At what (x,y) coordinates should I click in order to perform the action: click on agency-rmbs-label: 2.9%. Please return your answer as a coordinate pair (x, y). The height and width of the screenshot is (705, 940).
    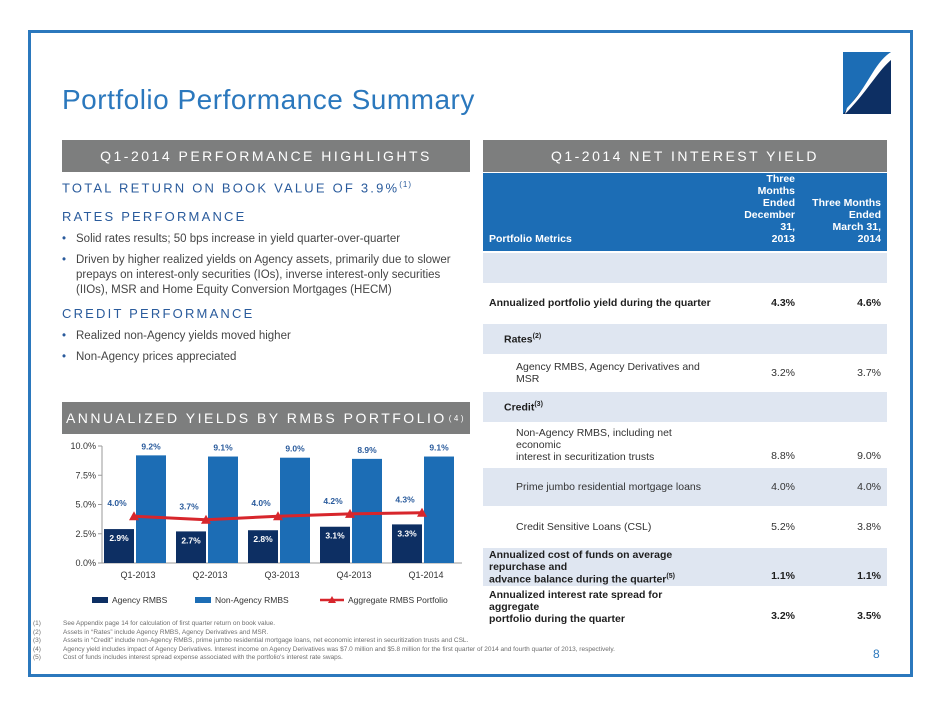
    Looking at the image, I should click on (119, 538).